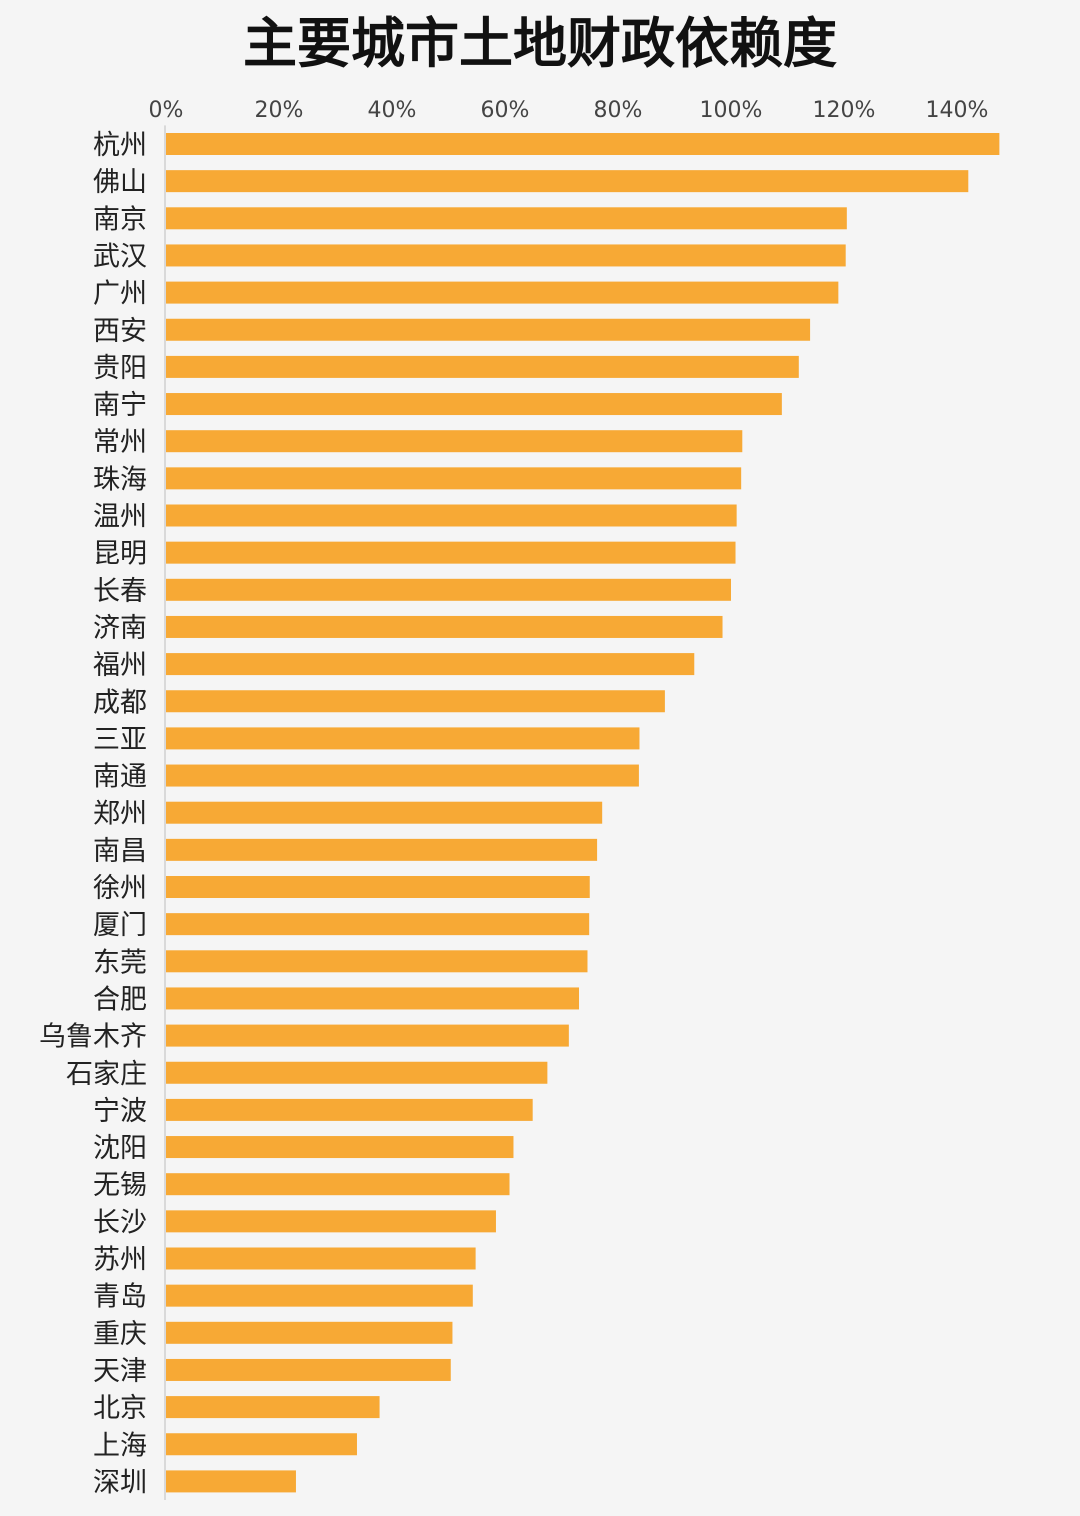  I want to click on x-tick-label: 100%, so click(731, 110).